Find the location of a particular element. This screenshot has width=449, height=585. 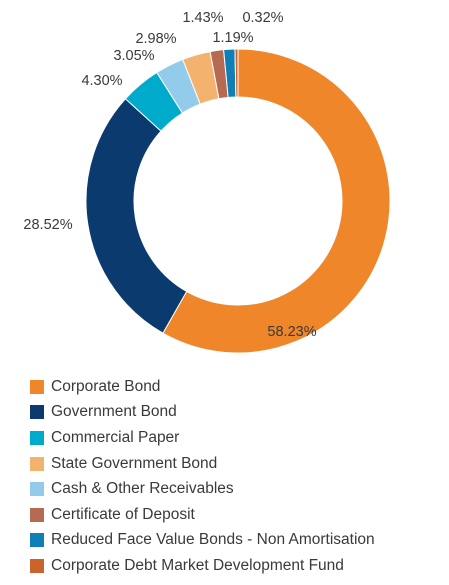

percent-label: 2.98% is located at coordinates (155, 39).